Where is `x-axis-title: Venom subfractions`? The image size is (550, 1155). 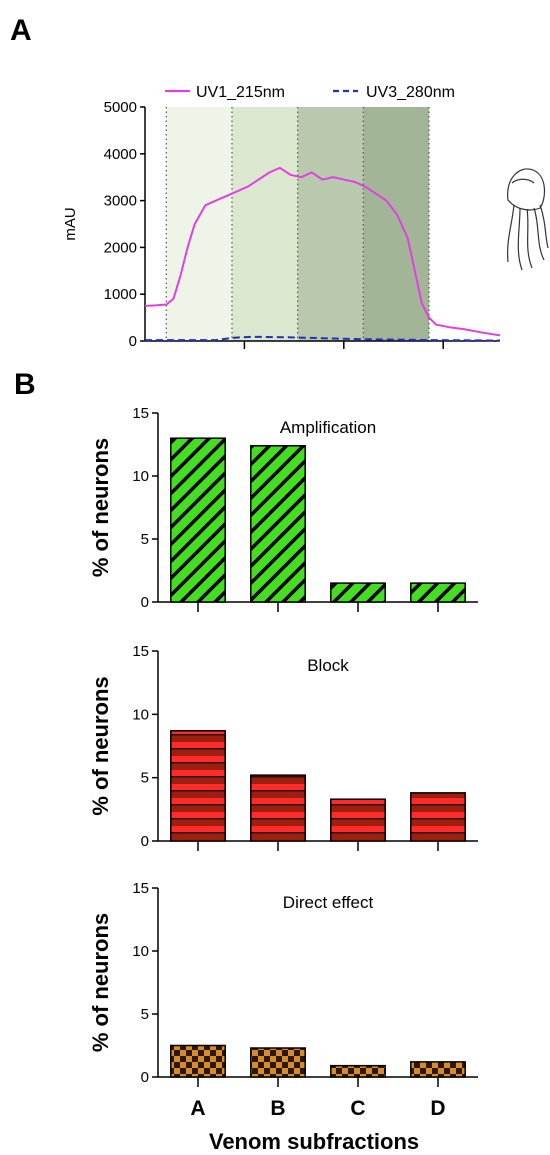
x-axis-title: Venom subfractions is located at coordinates (314, 1141).